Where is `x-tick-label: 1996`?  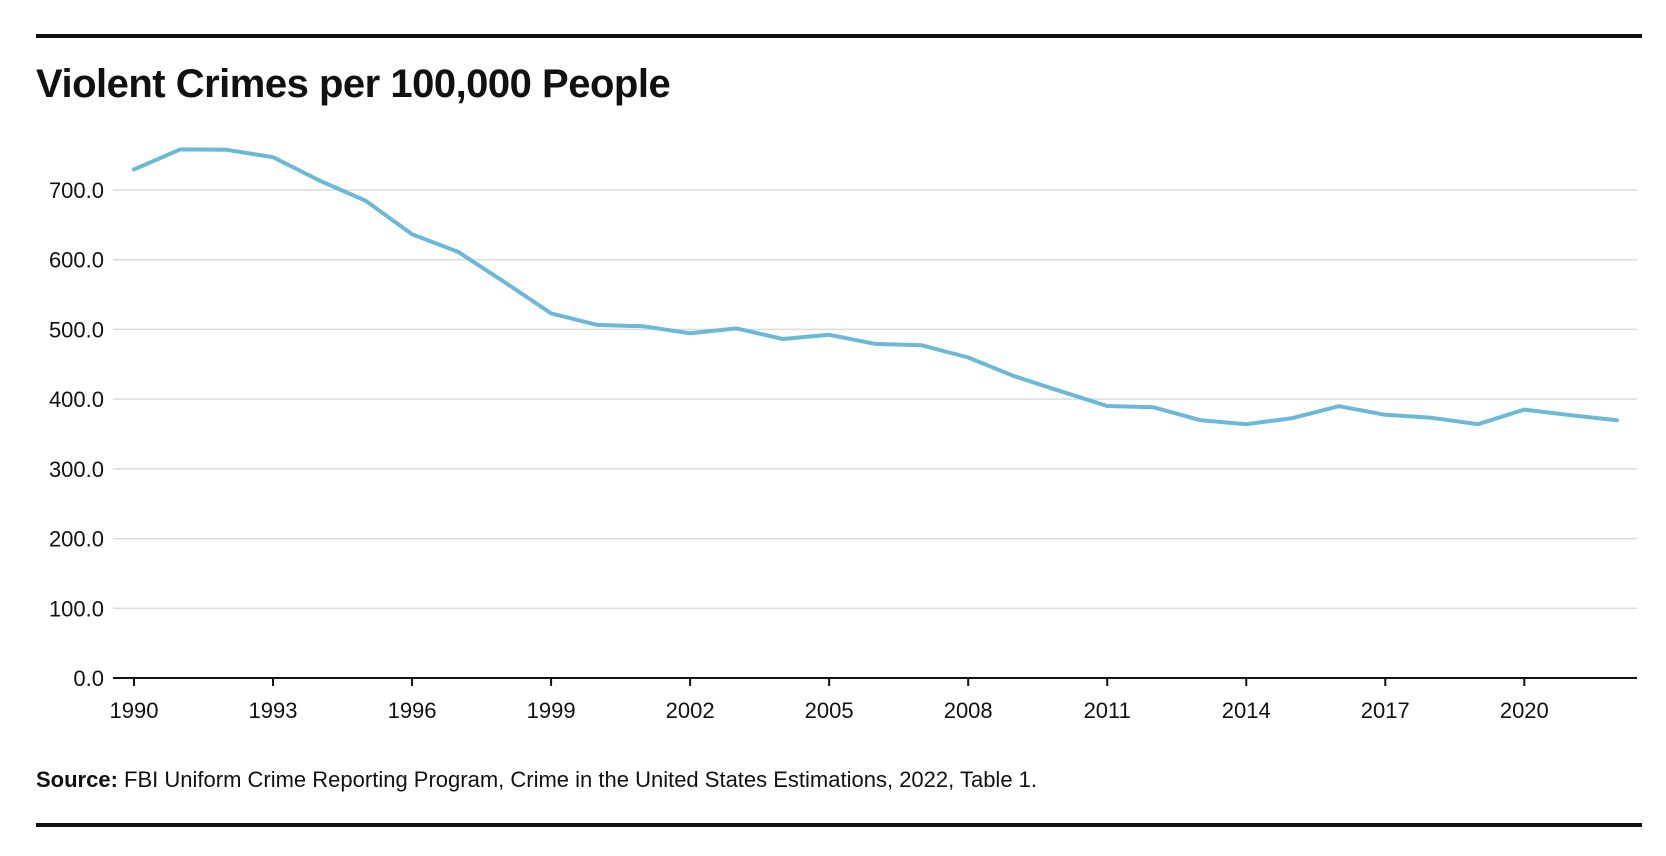 x-tick-label: 1996 is located at coordinates (412, 710).